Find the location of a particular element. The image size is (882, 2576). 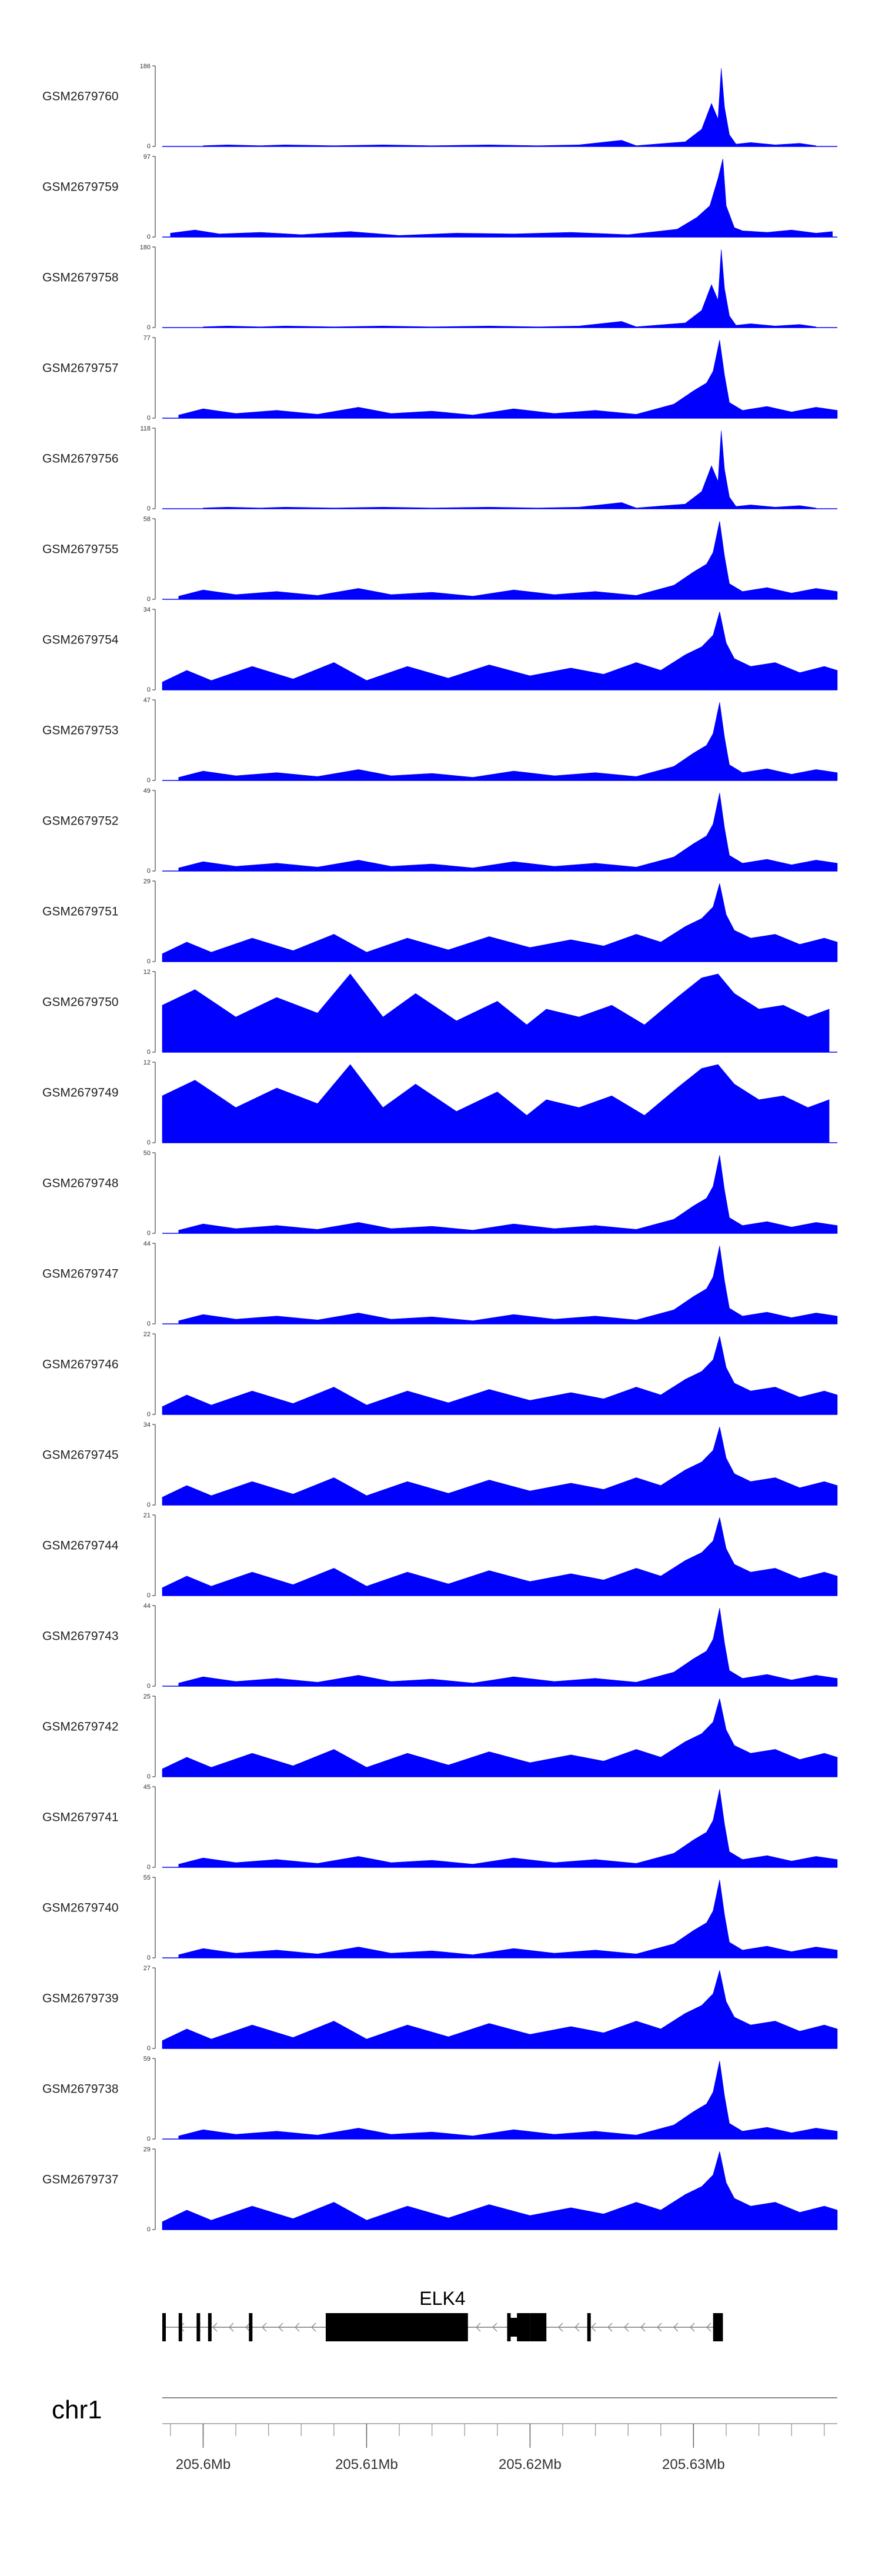

gene-utr is located at coordinates (517, 2327).